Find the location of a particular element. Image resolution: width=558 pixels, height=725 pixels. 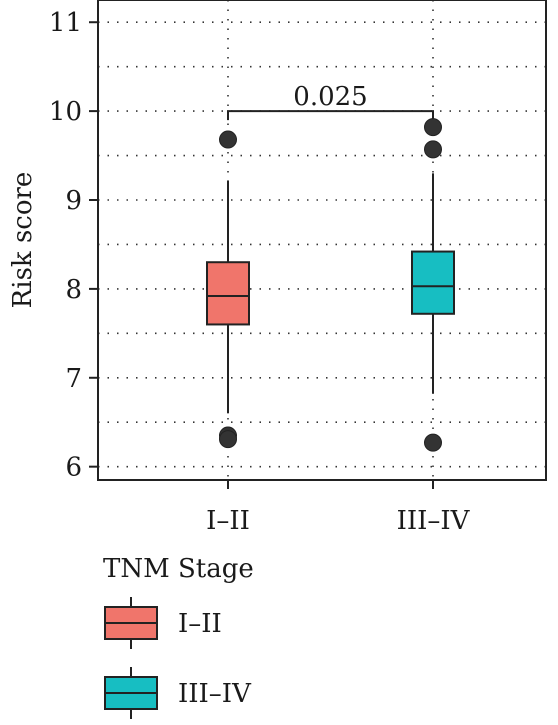

significance-bracket: 0.025 is located at coordinates (330, 101).